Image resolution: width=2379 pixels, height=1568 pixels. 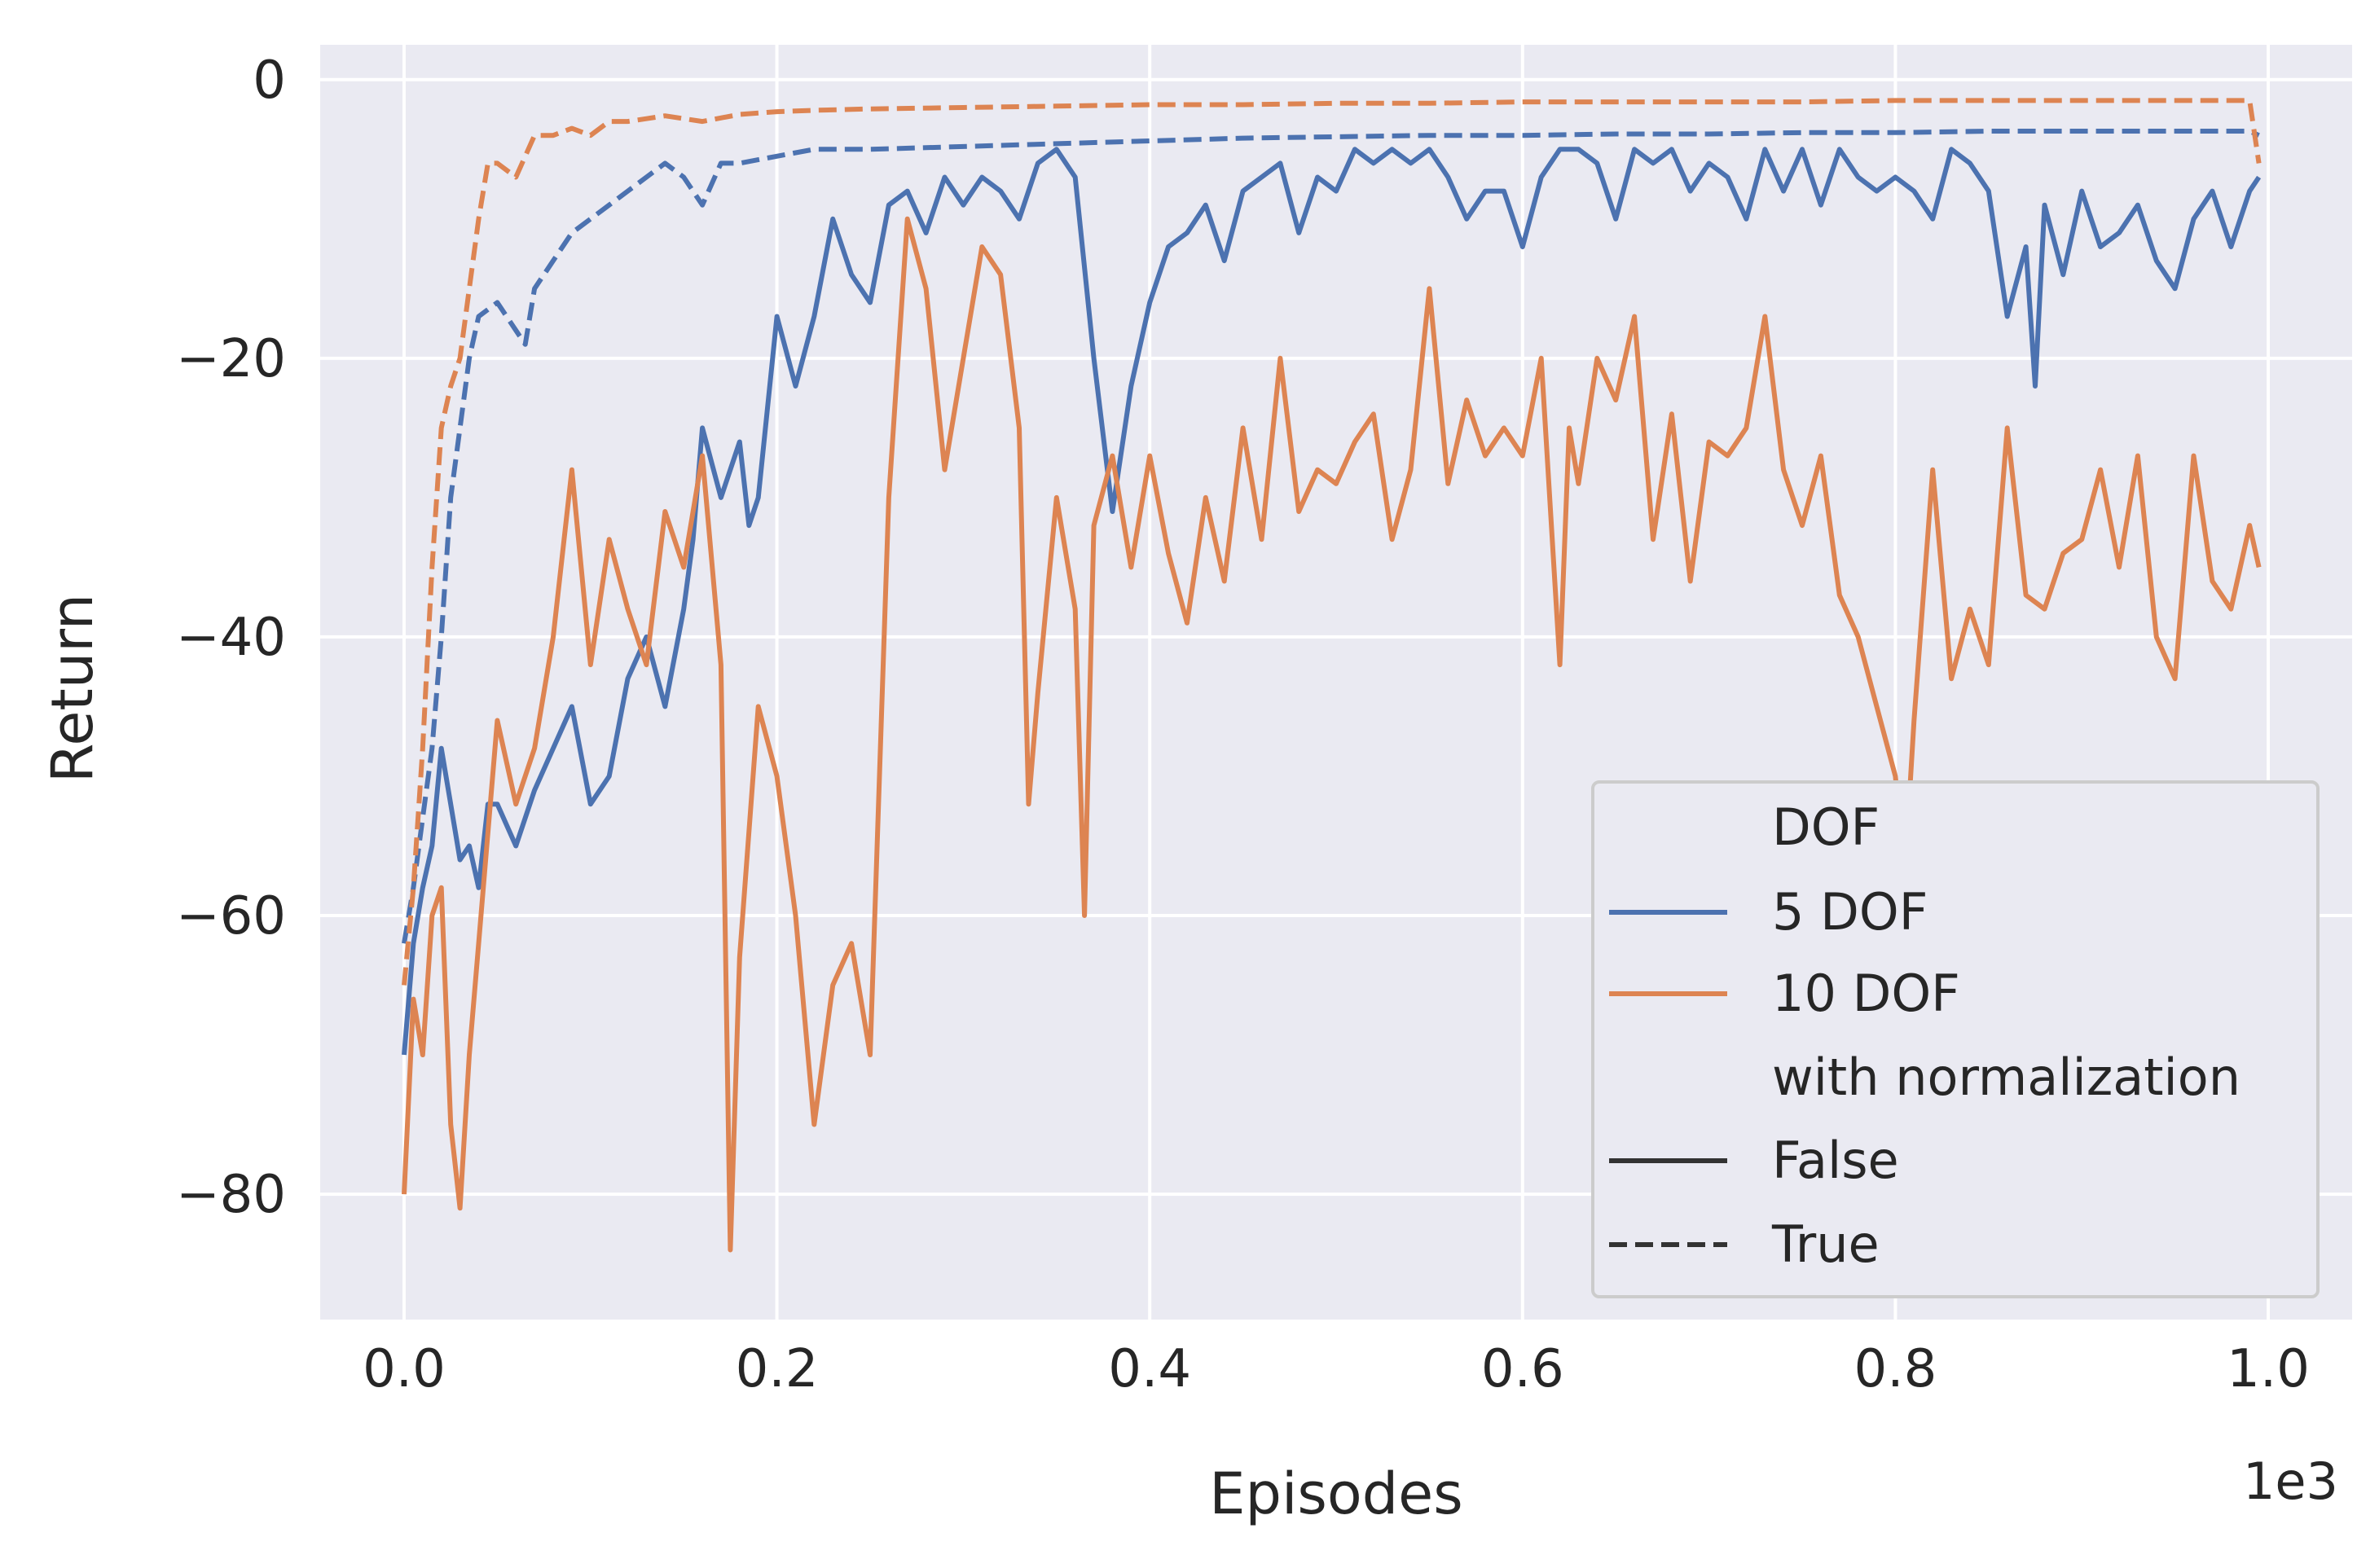 What do you see at coordinates (1895, 1369) in the screenshot?
I see `x-tick-label: 0.8` at bounding box center [1895, 1369].